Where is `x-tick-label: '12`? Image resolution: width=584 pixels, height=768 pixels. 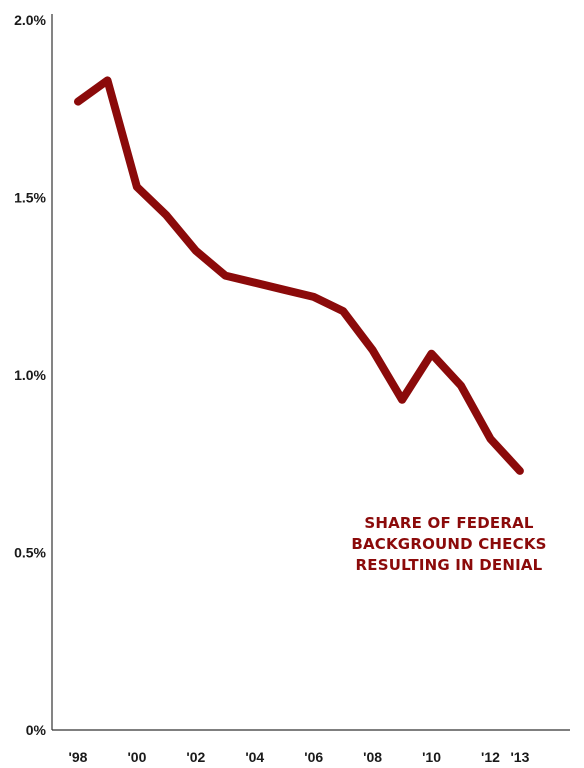
x-tick-label: '12 is located at coordinates (490, 757).